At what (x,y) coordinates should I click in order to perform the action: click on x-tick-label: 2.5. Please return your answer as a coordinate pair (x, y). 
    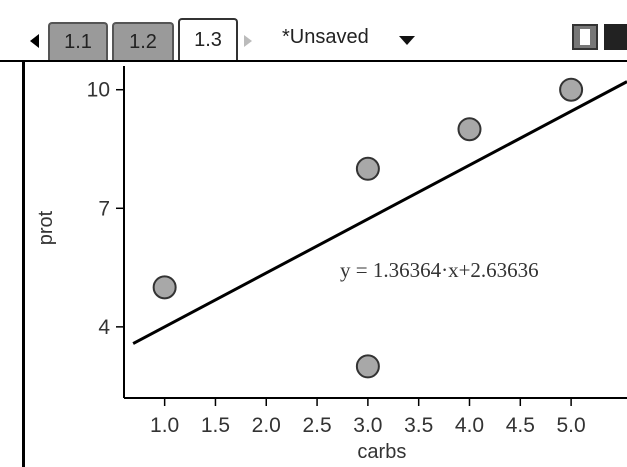
    Looking at the image, I should click on (316, 425).